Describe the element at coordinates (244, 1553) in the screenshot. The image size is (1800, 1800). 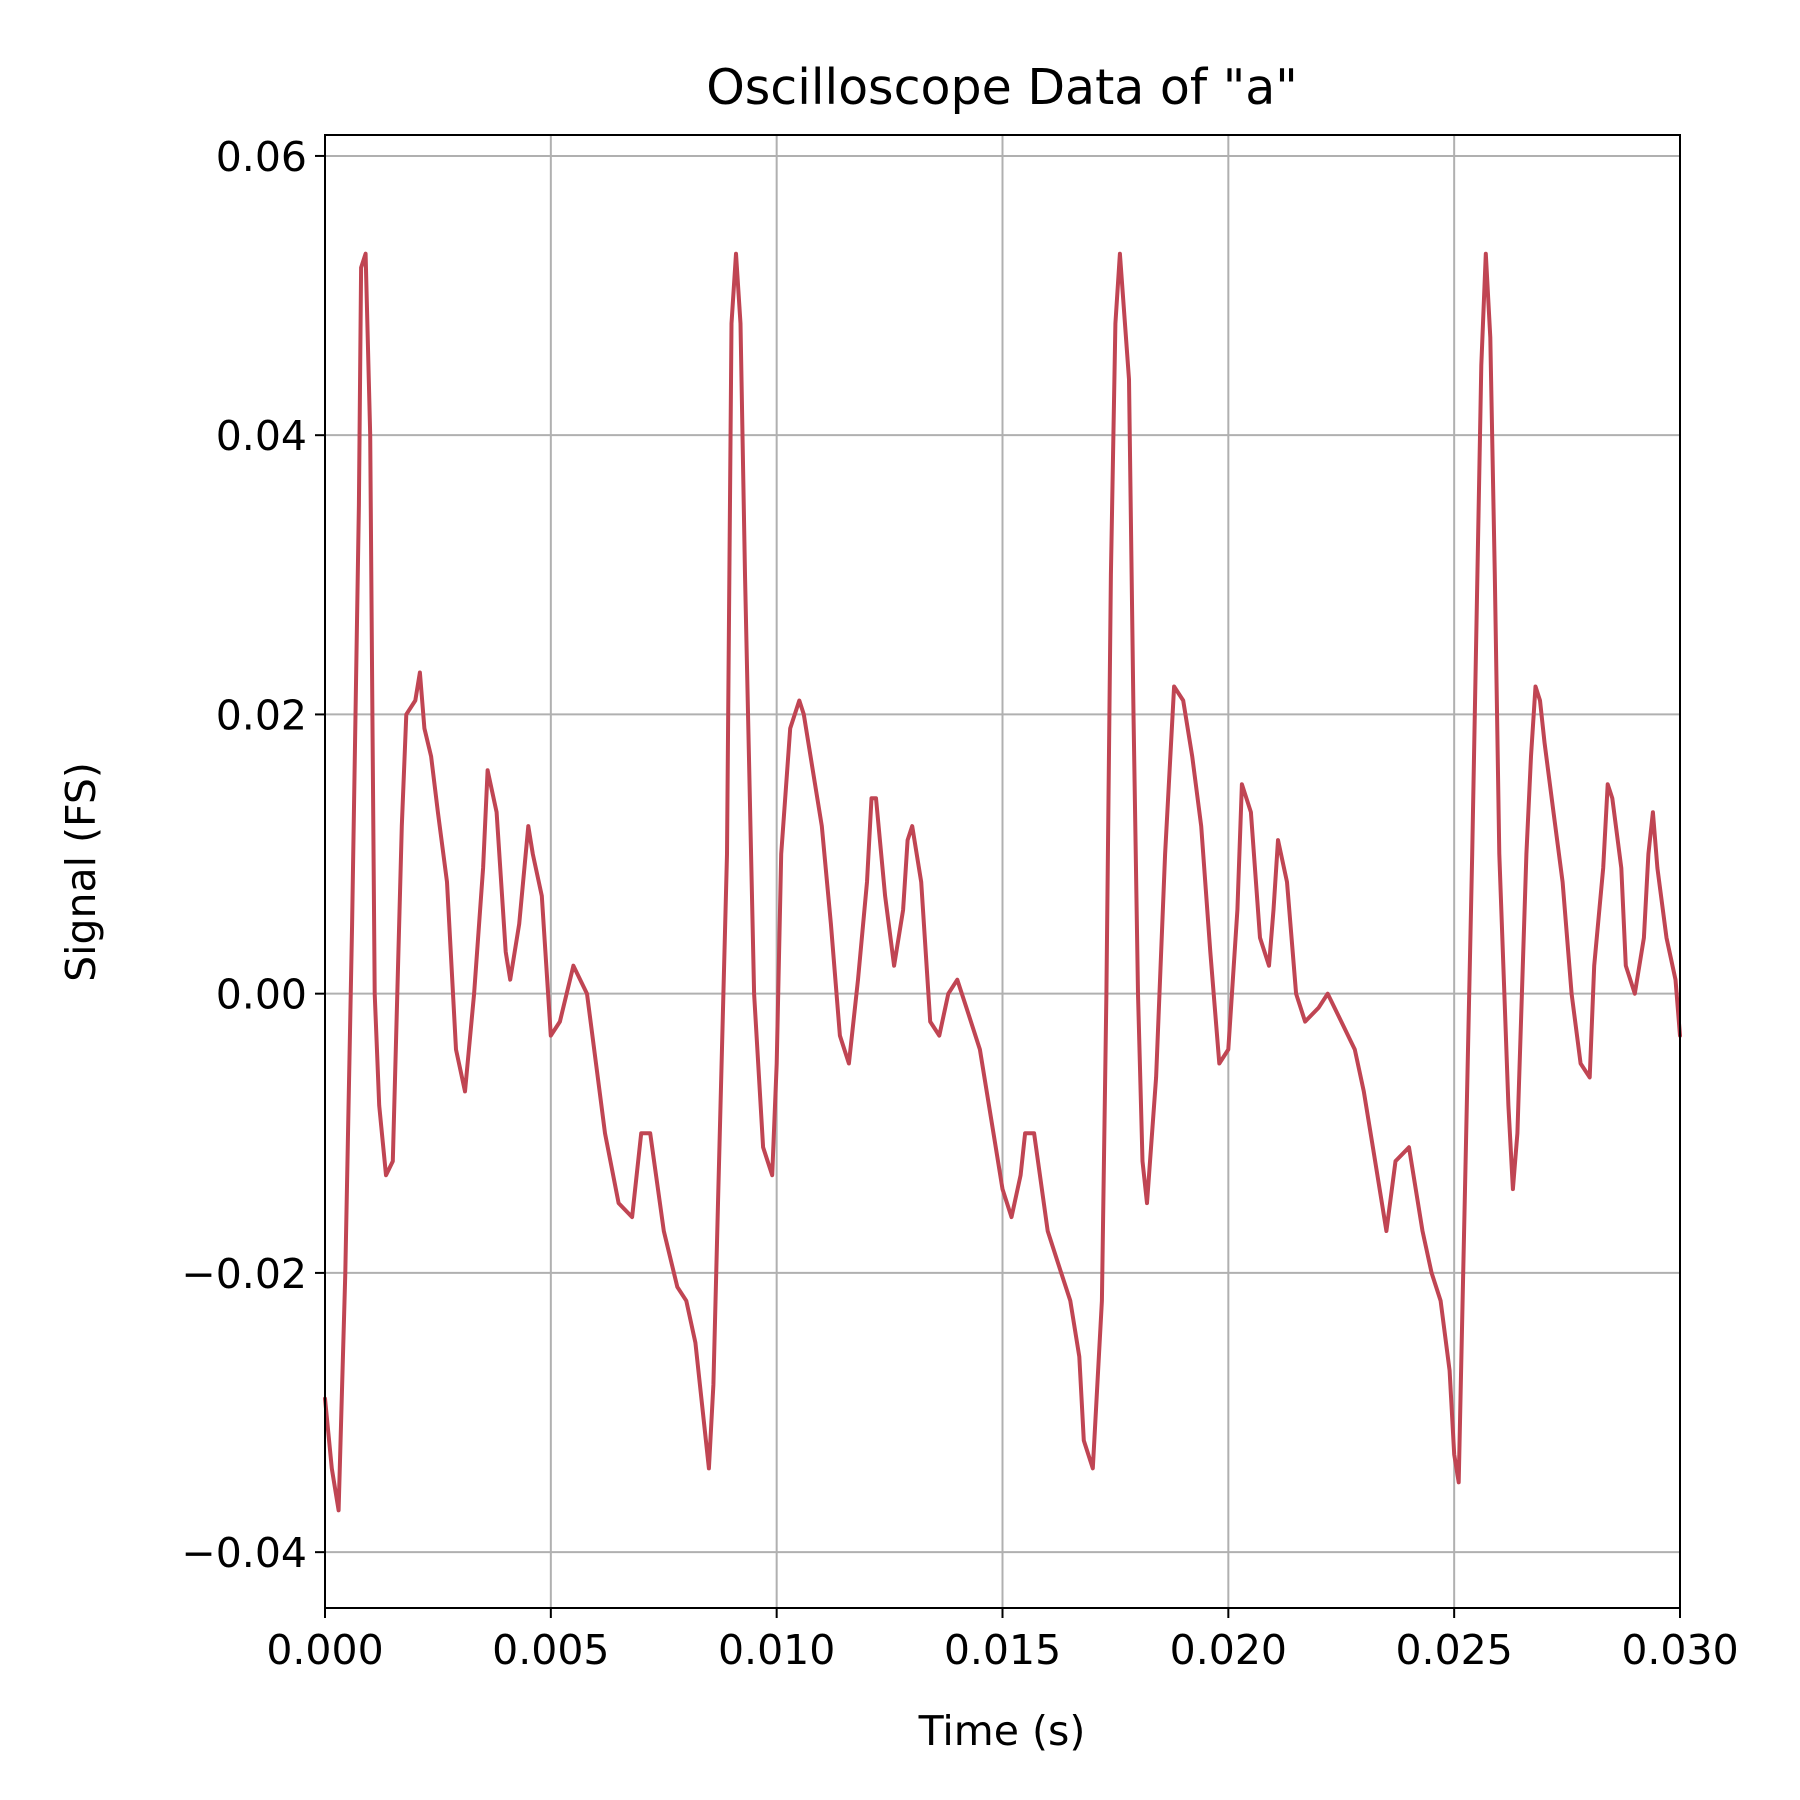
I see `y-tick-label: −0.04` at that location.